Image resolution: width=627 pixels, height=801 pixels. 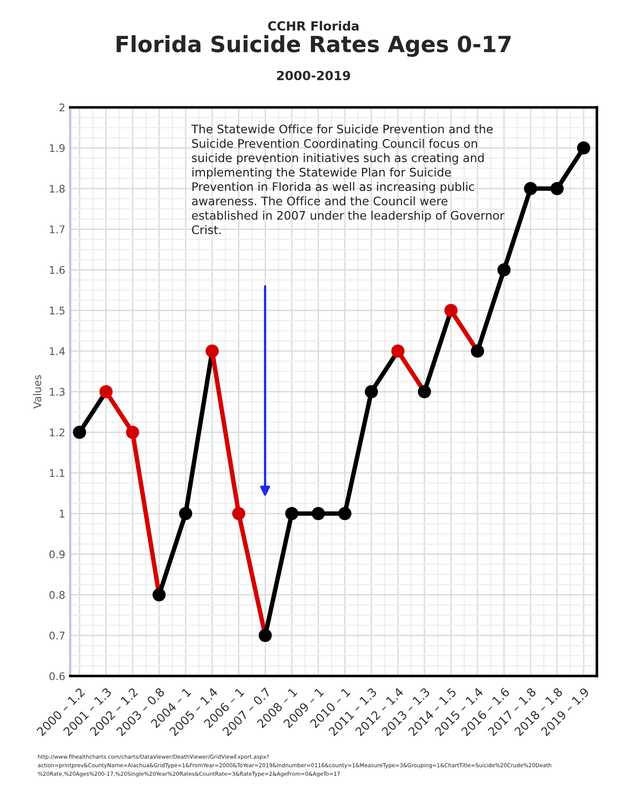 I want to click on y-tick-label: 2, so click(x=62, y=108).